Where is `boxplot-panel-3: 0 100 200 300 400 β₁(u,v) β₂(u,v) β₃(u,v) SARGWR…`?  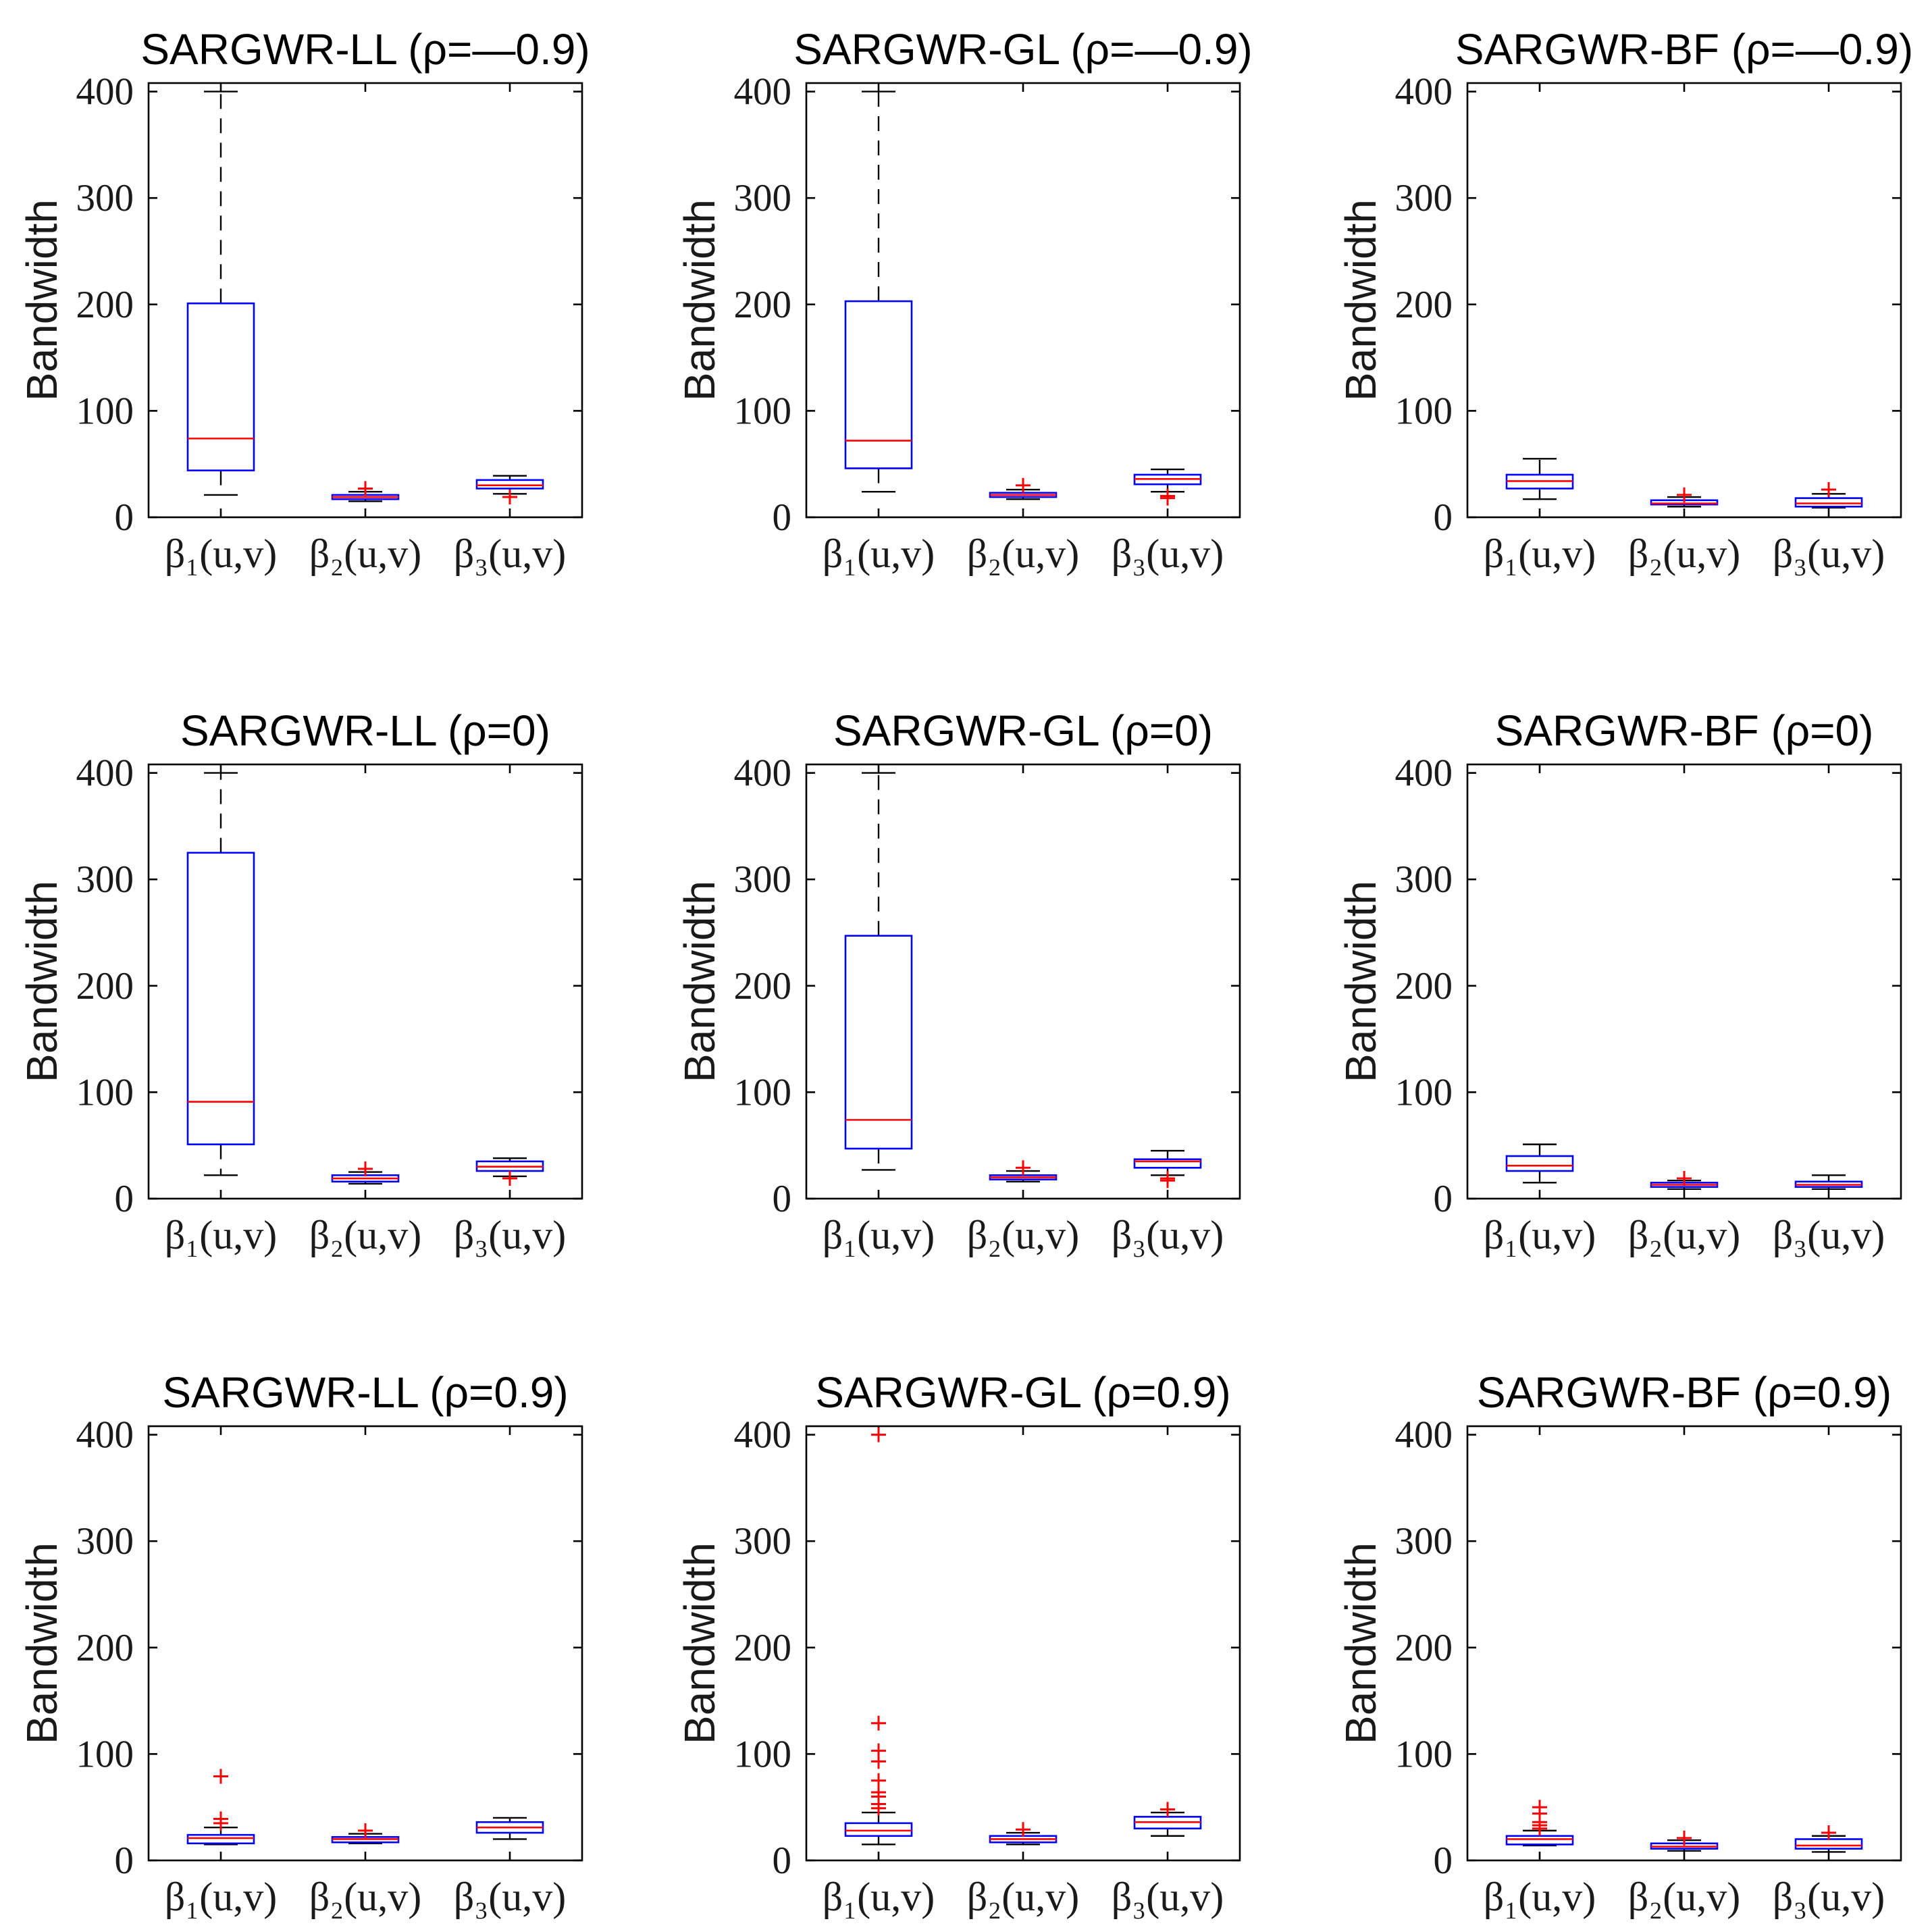
boxplot-panel-3: 0 100 200 300 400 β₁(u,v) β₂(u,v) β₃(u,v) SARGWR… is located at coordinates (1625, 300).